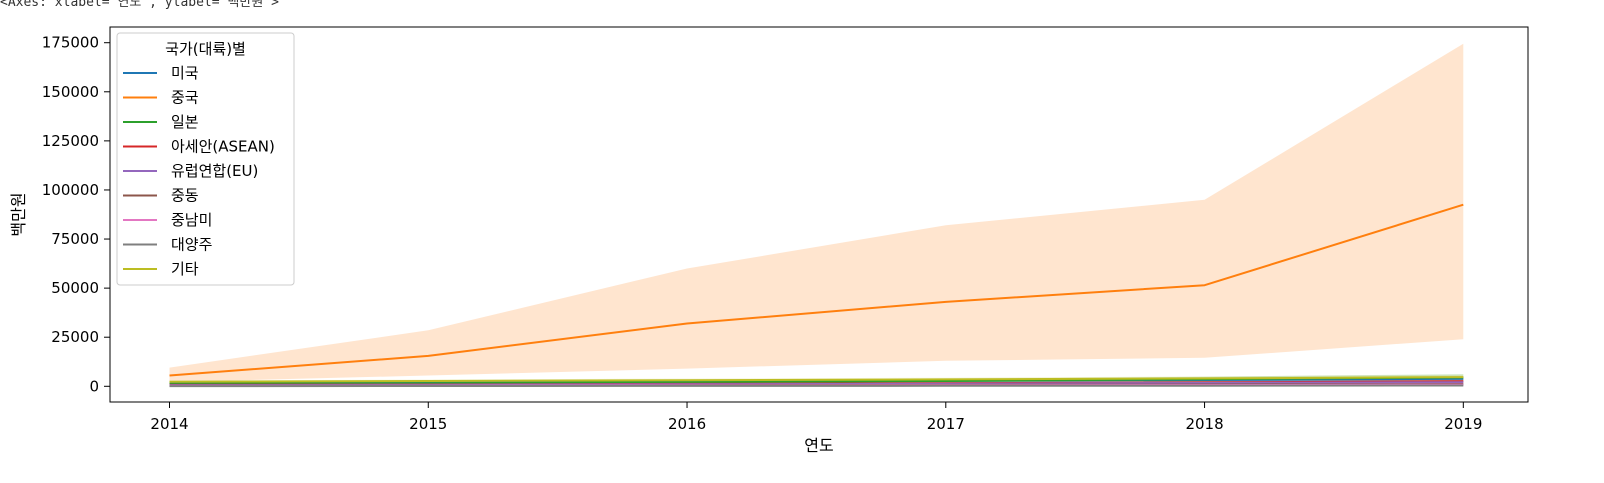 The width and height of the screenshot is (1604, 483). I want to click on legend-item: 중국, so click(161, 98).